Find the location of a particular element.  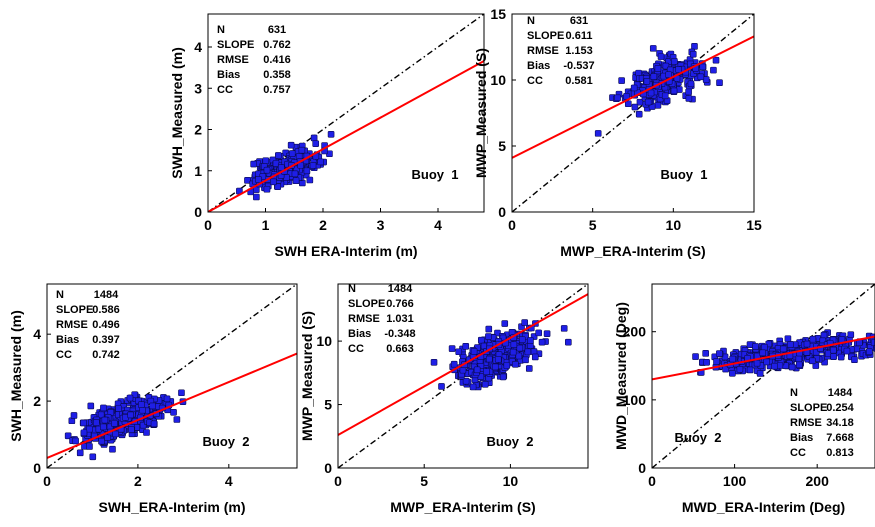

y-tick-label: 2 is located at coordinates (37, 401).